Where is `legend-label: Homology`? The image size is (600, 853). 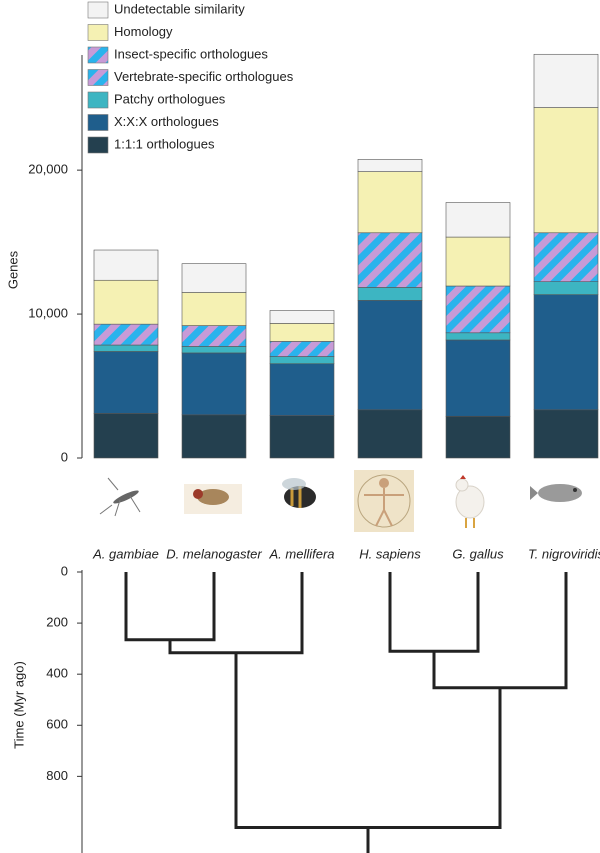
legend-label: Homology is located at coordinates (143, 31).